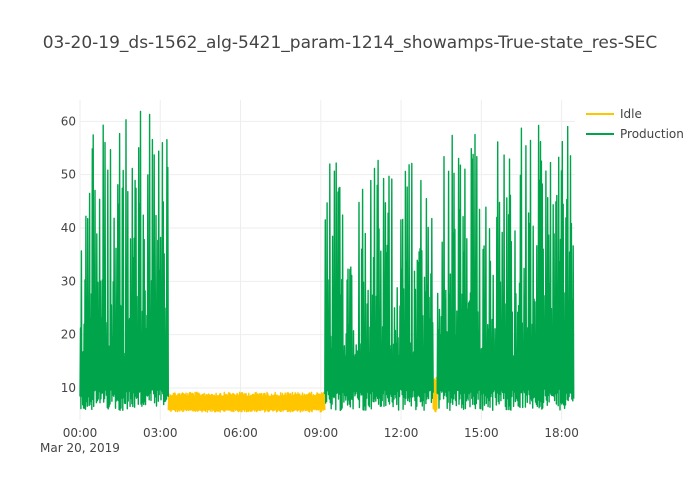 This screenshot has height=500, width=700. Describe the element at coordinates (68, 228) in the screenshot. I see `y-tick-label: 40` at that location.